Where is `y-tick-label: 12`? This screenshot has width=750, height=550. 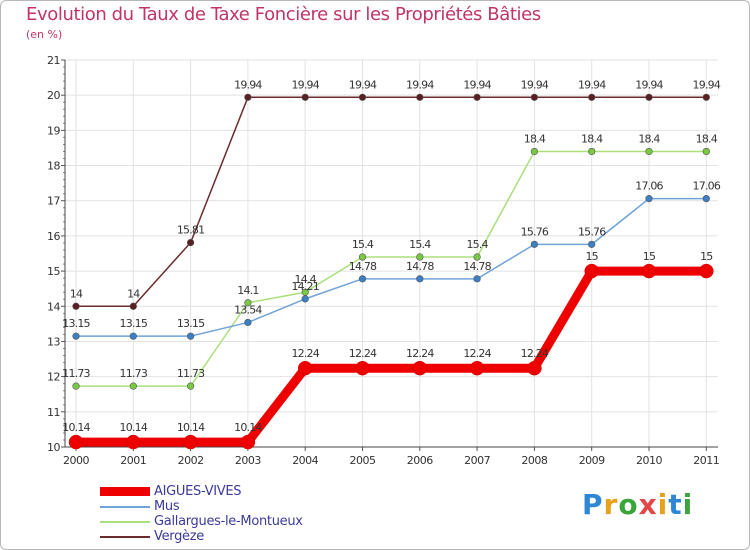
y-tick-label: 12 is located at coordinates (53, 377).